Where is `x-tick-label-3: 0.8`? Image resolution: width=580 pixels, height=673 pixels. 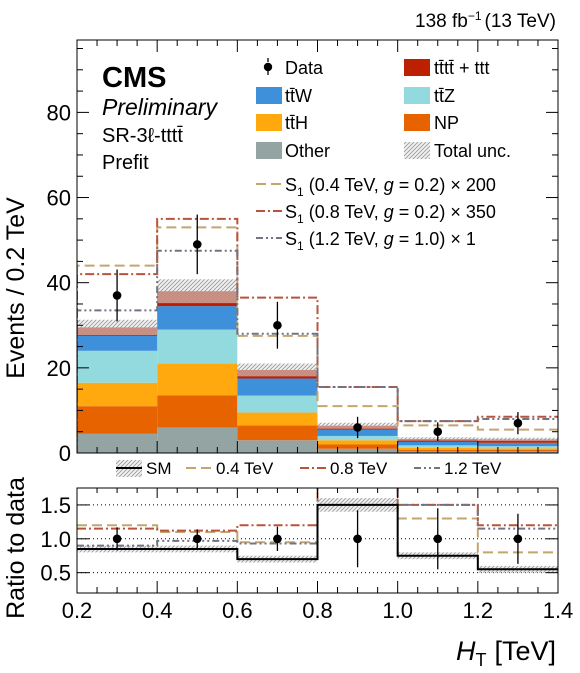 x-tick-label-3: 0.8 is located at coordinates (317, 610).